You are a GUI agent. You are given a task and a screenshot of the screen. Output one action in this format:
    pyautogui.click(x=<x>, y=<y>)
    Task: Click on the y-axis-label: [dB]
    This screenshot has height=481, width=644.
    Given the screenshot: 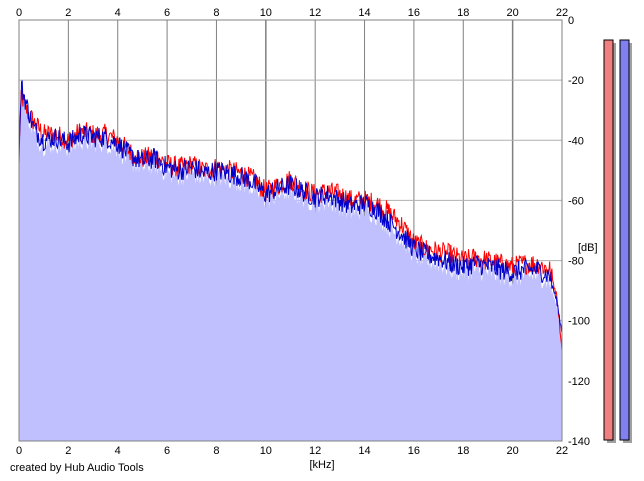 What is the action you would take?
    pyautogui.click(x=588, y=248)
    